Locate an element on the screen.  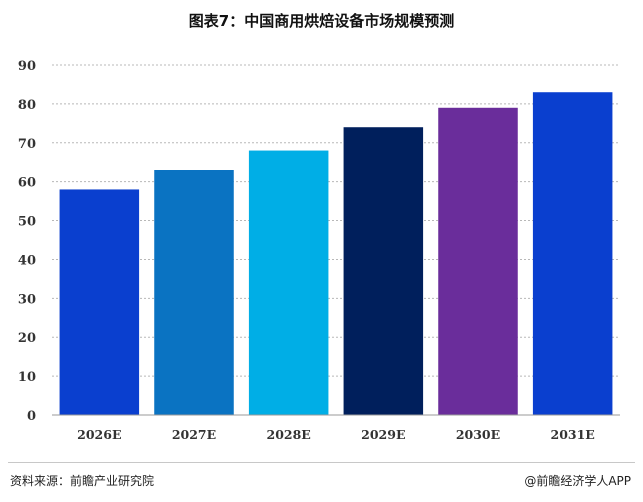
y-tick-label: 10 is located at coordinates (27, 377).